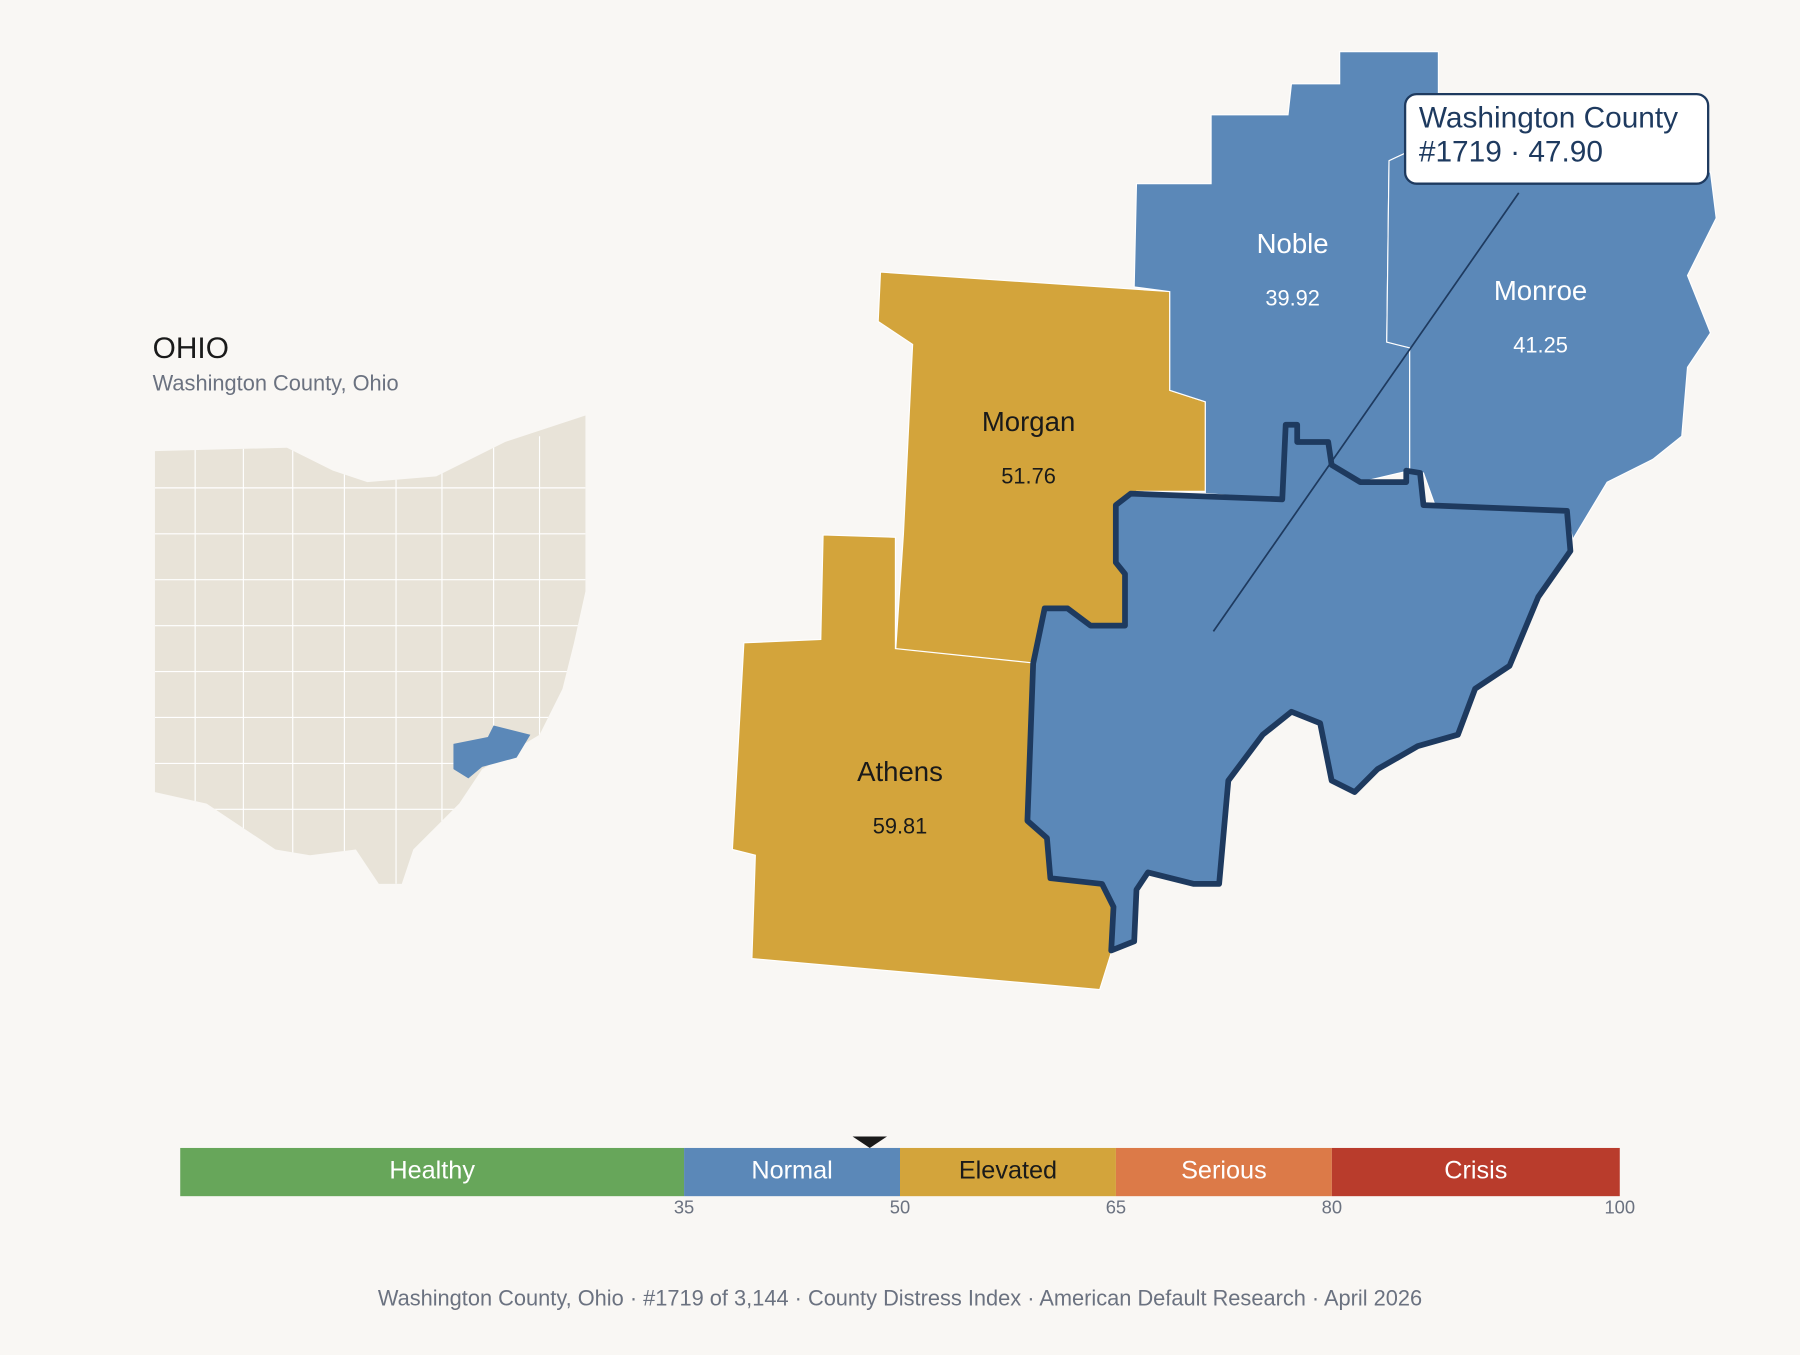 This screenshot has height=1355, width=1800. I want to click on legend-label: Healthy, so click(432, 1171).